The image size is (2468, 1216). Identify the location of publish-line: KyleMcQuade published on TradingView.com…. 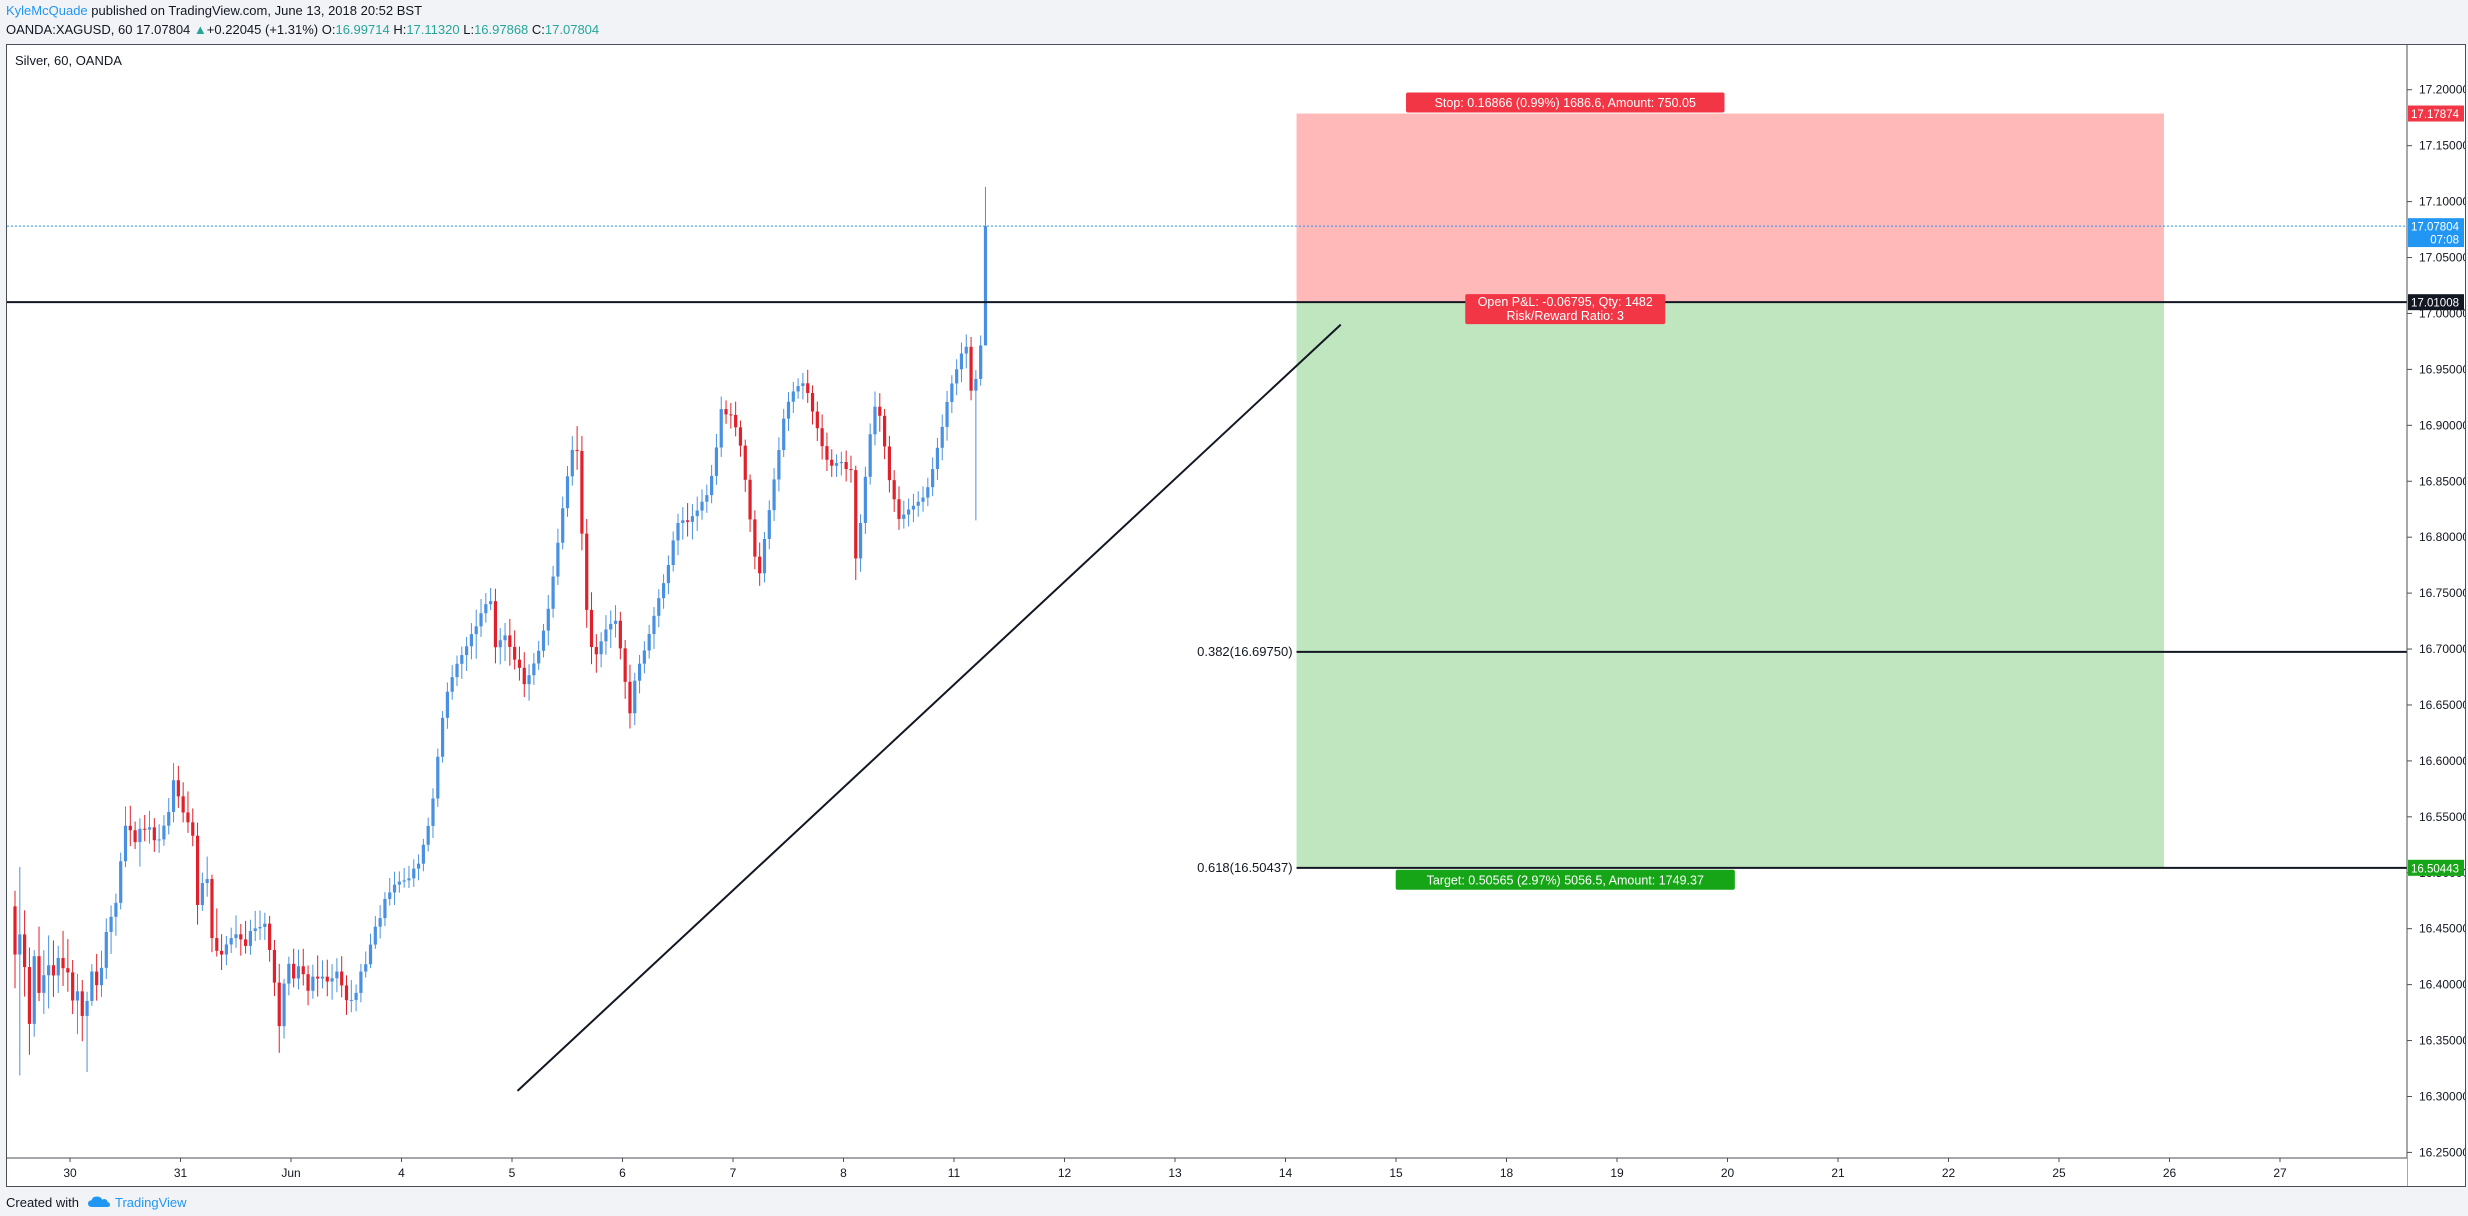
(214, 10).